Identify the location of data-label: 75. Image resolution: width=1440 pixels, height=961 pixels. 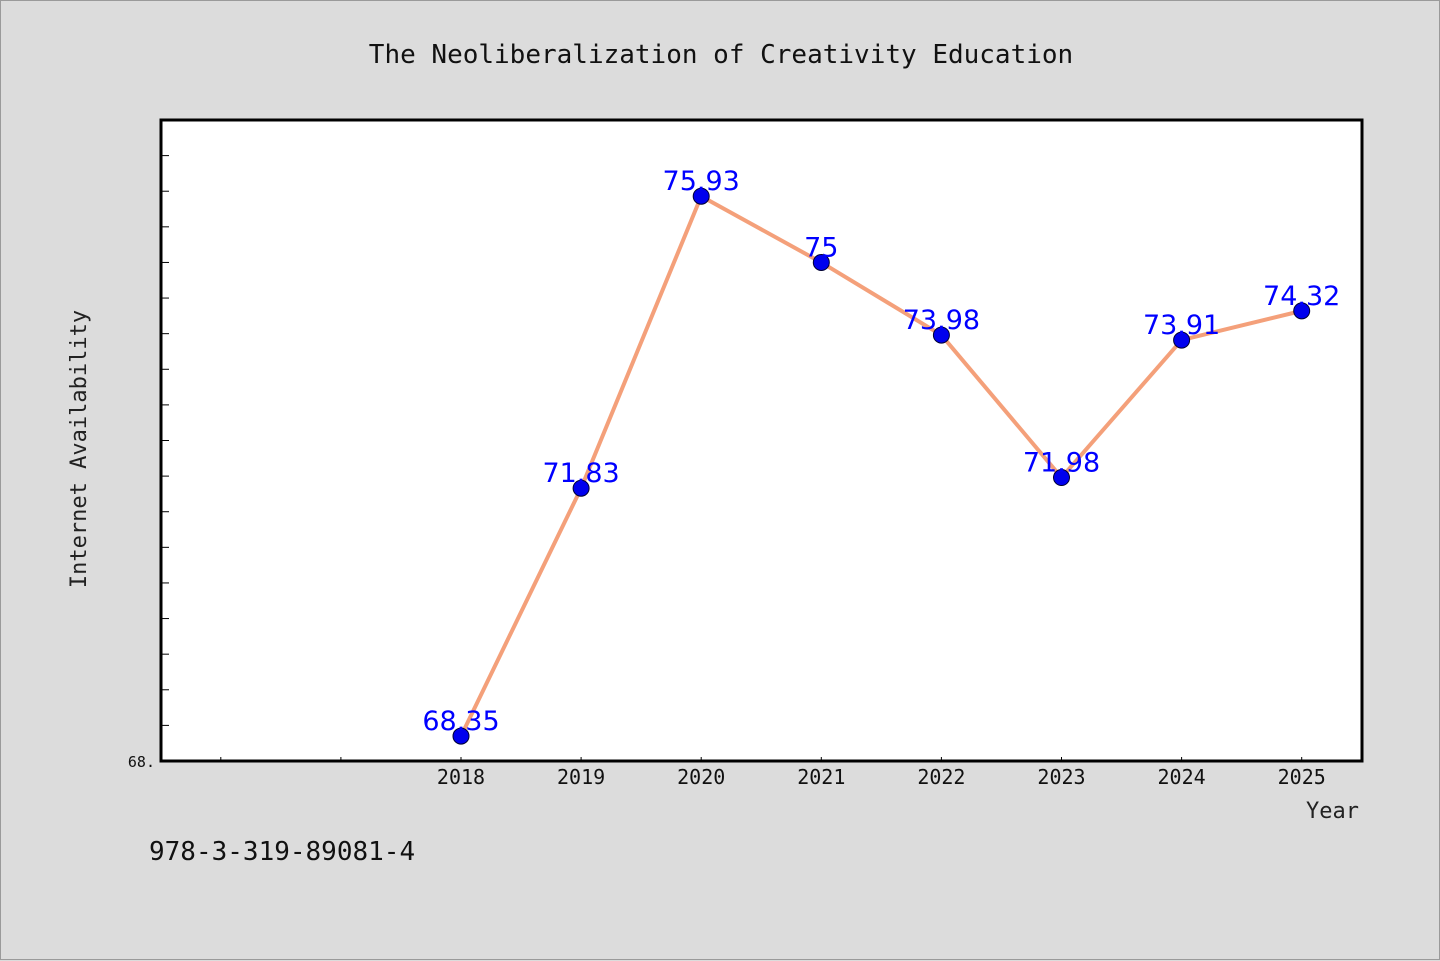
(821, 247).